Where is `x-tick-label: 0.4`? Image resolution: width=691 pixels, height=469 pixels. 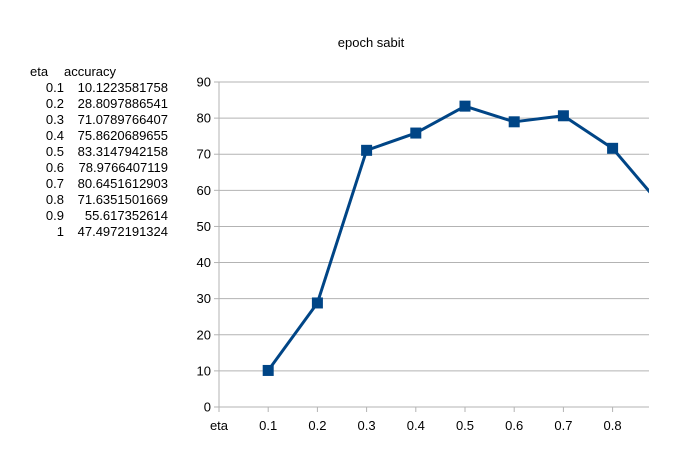 x-tick-label: 0.4 is located at coordinates (416, 425).